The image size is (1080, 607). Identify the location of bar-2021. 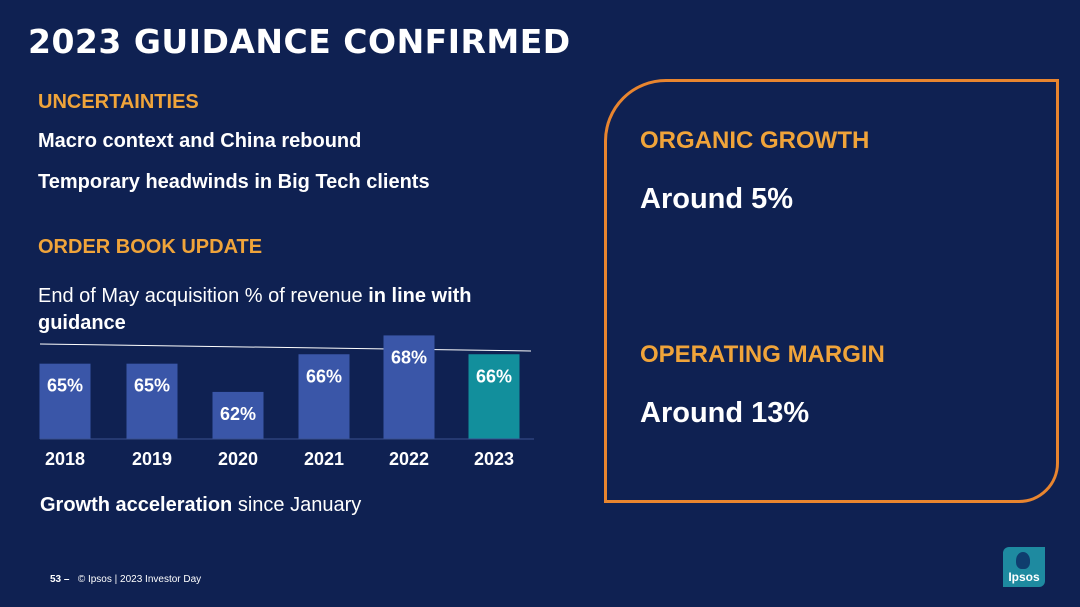
(324, 396).